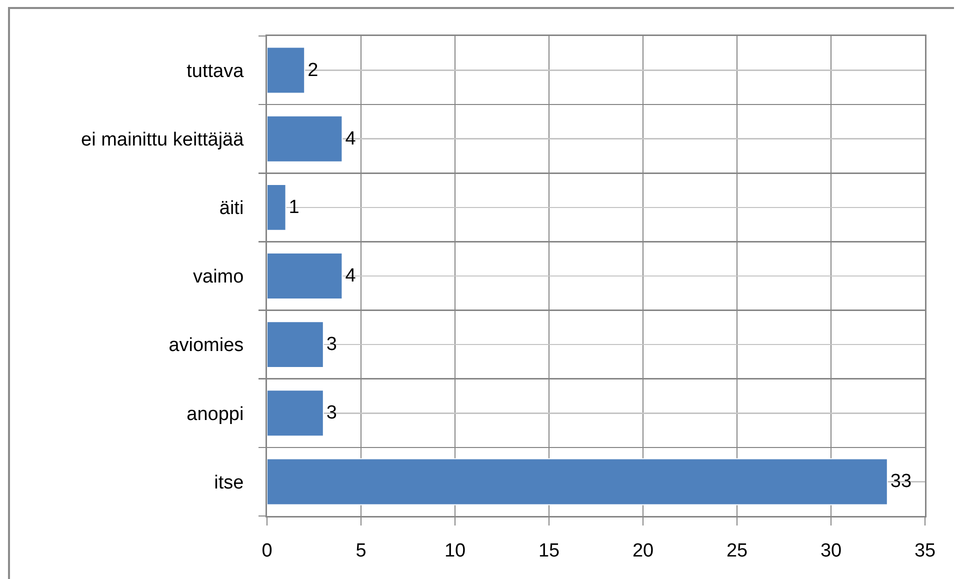 Image resolution: width=956 pixels, height=579 pixels. I want to click on data-label: 2, so click(313, 70).